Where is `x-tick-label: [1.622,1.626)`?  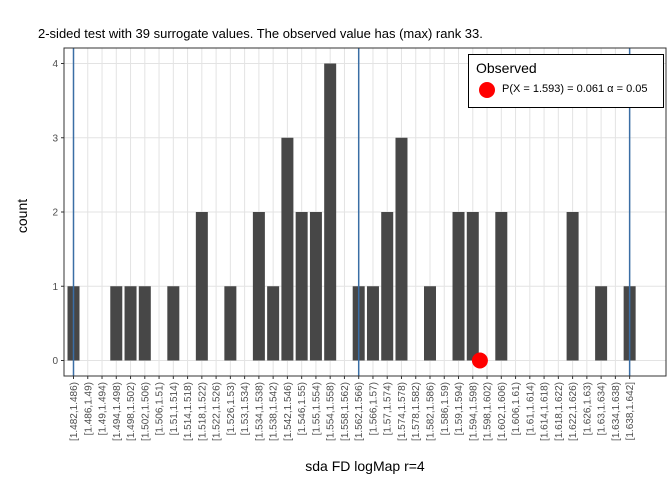 x-tick-label: [1.622,1.626) is located at coordinates (573, 411).